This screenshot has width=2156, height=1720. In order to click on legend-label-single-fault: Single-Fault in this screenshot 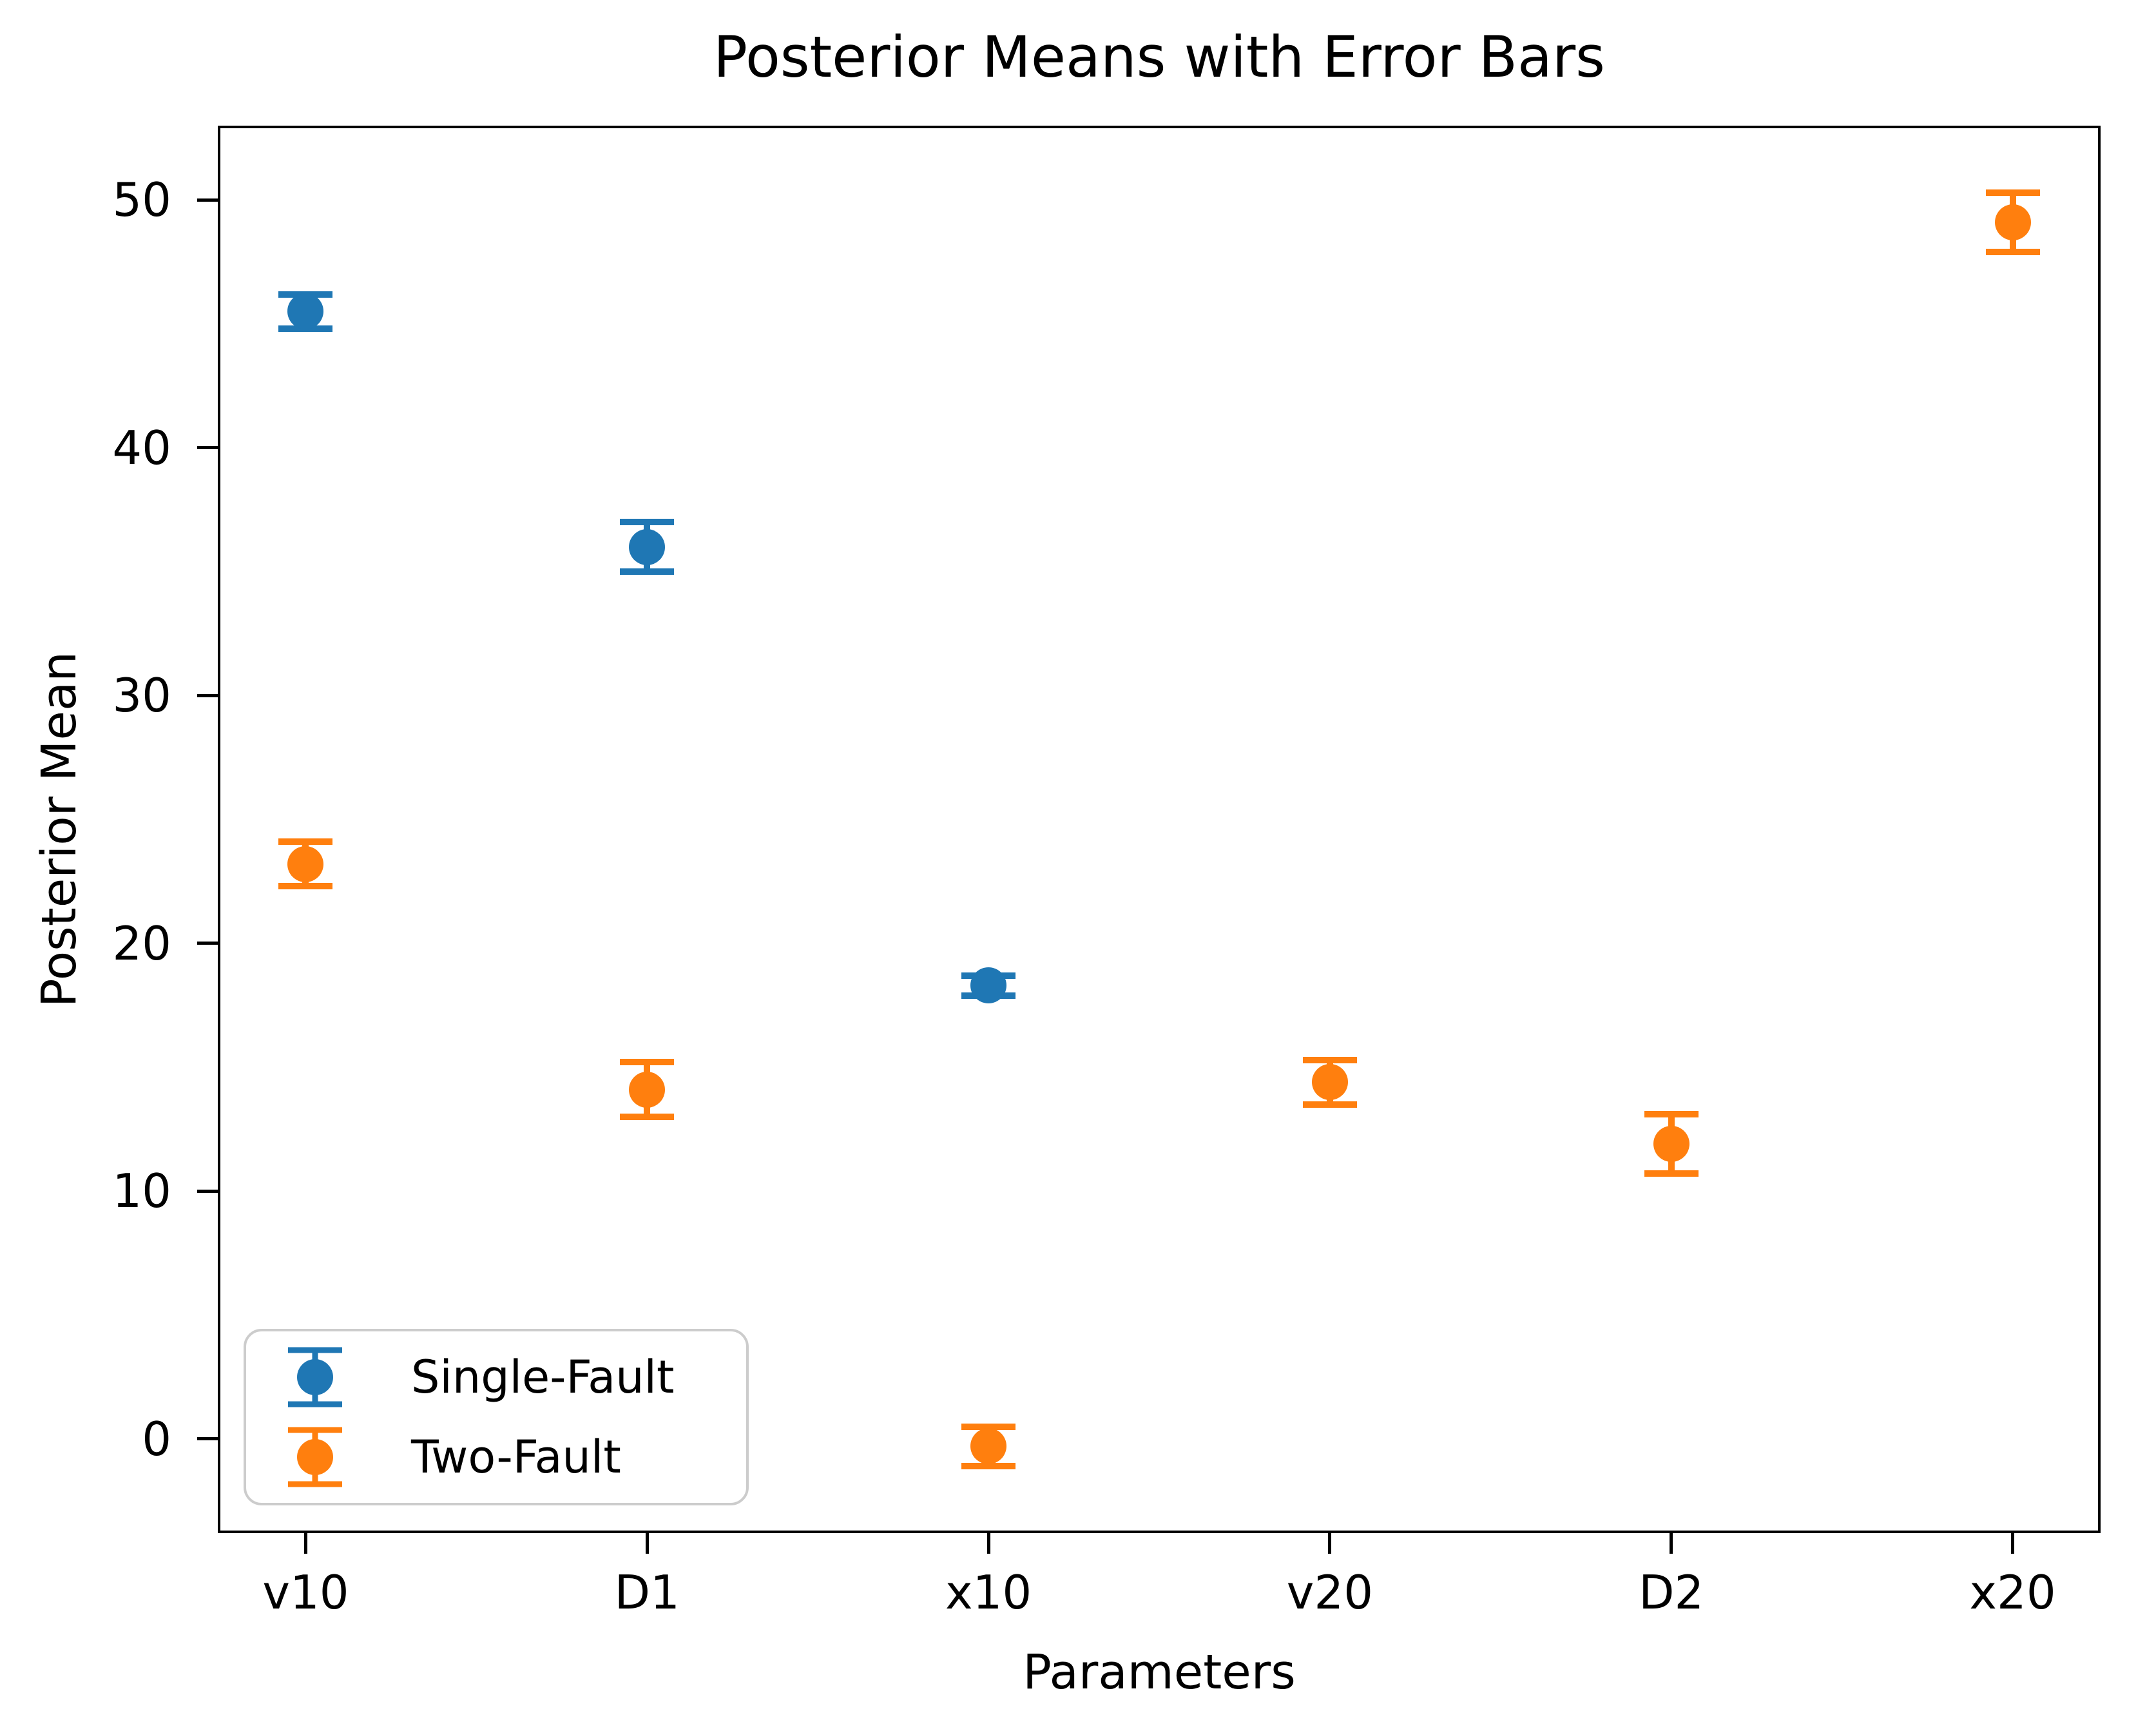, I will do `click(543, 1377)`.